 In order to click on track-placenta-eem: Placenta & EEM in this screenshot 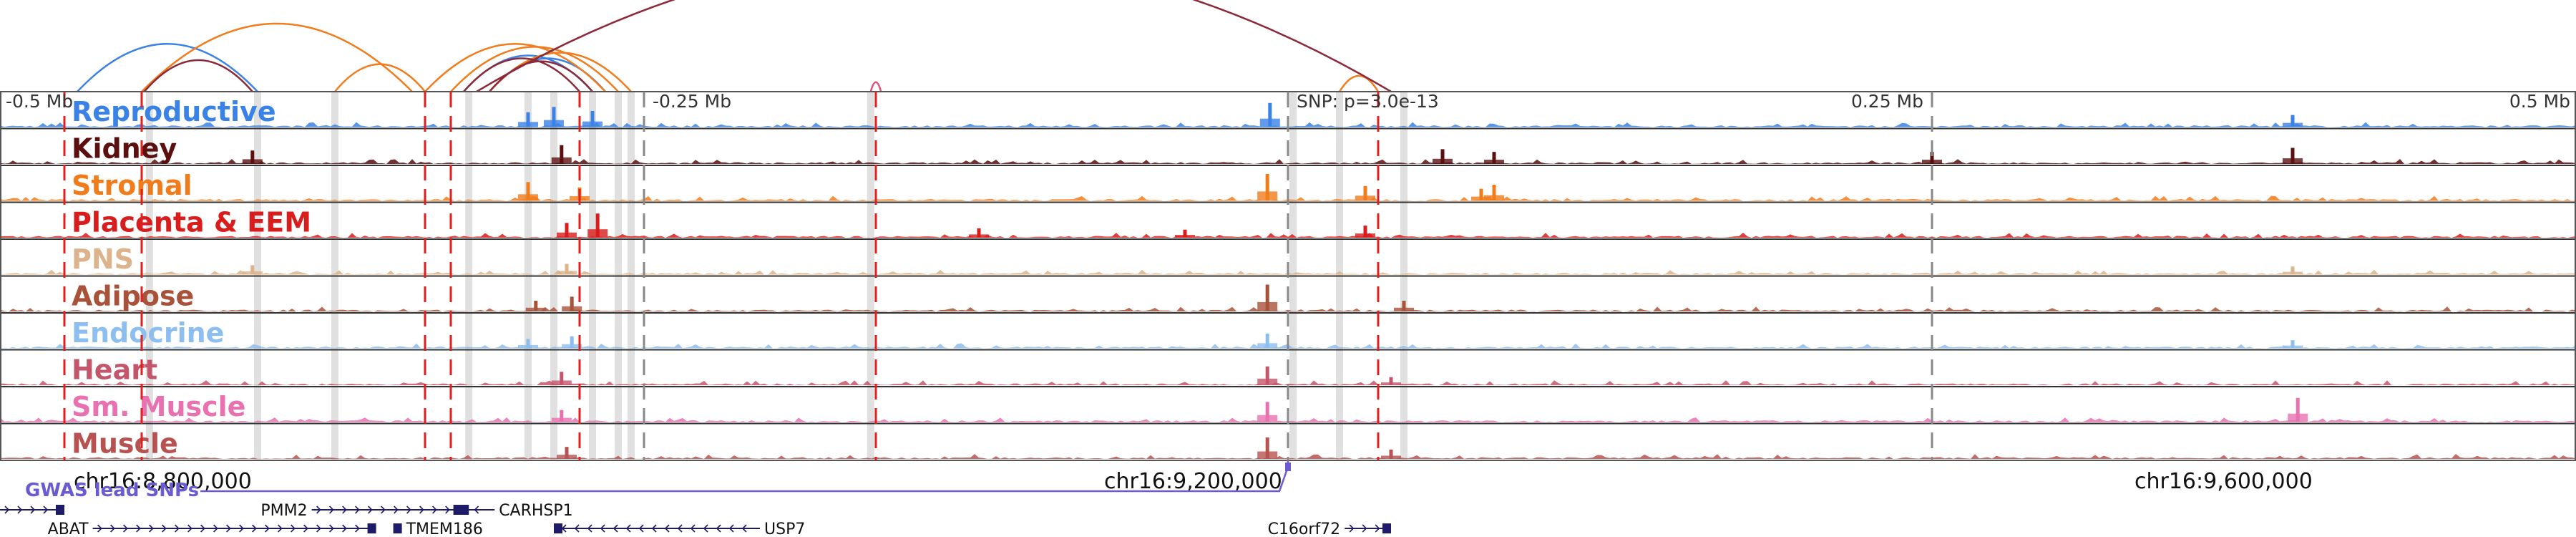, I will do `click(1288, 219)`.